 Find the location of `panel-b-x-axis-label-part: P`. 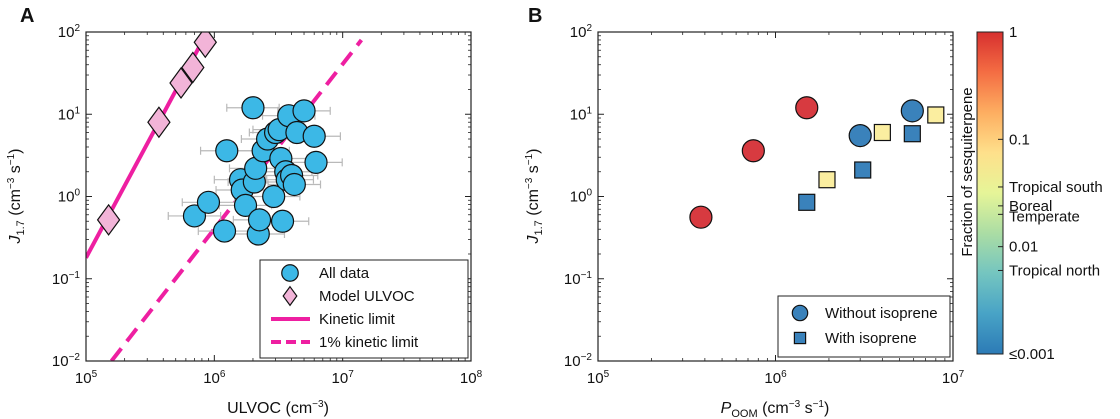

panel-b-x-axis-label-part: P is located at coordinates (726, 408).